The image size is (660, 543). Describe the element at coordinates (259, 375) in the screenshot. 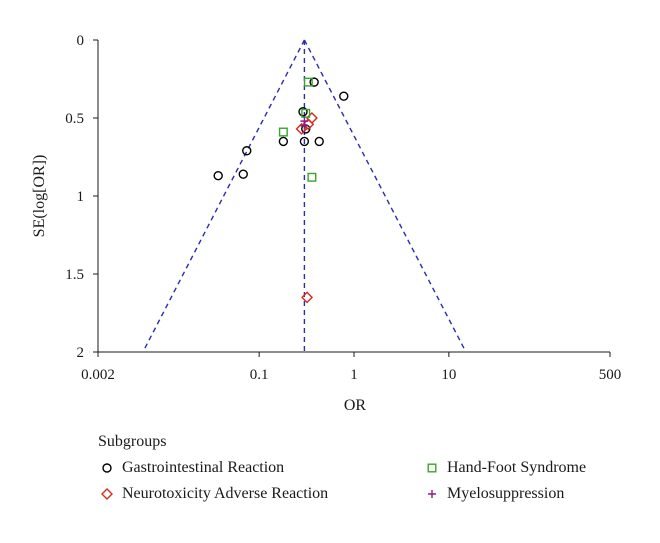

I see `x-tick-label: 0.1` at that location.